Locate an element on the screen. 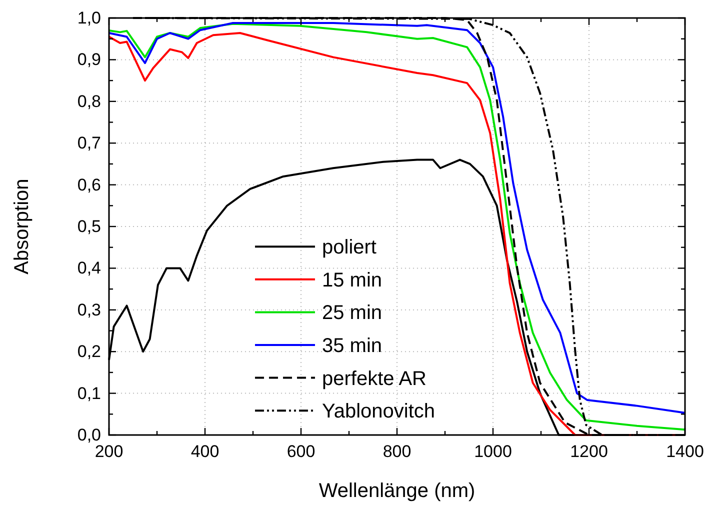 This screenshot has width=710, height=511. y-tick-label: 0,4 is located at coordinates (89, 268).